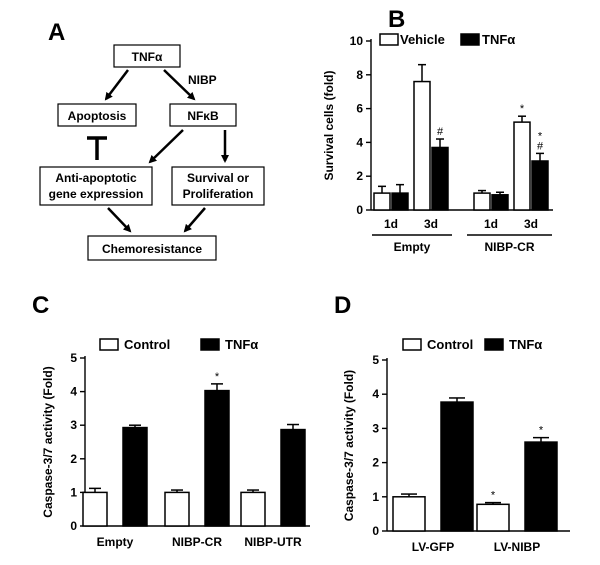  I want to click on arrow-antiapoptotic-chemo, so click(119, 220).